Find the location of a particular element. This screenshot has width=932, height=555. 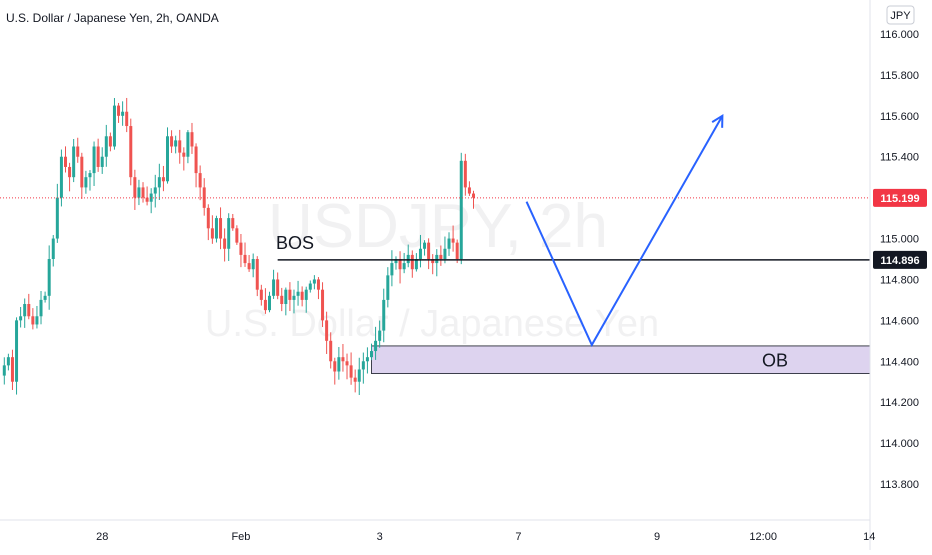

x-tick-label: 12:00 is located at coordinates (763, 537).